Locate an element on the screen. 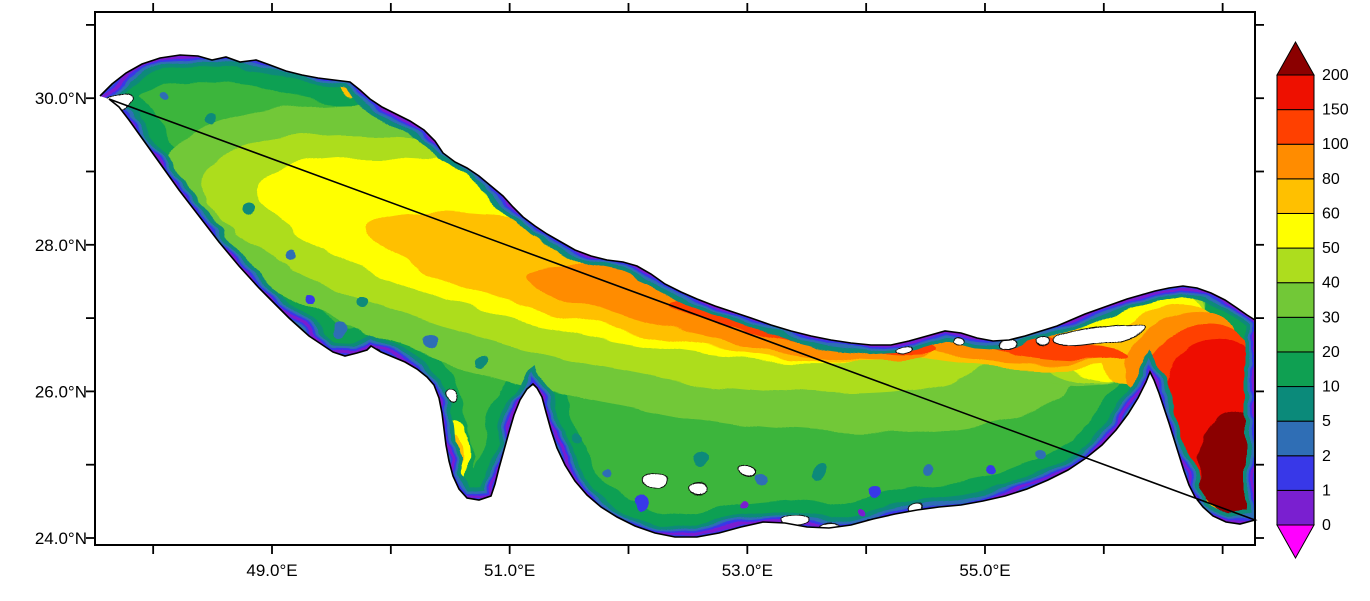  colorbar-level-label: 40 is located at coordinates (1331, 283).